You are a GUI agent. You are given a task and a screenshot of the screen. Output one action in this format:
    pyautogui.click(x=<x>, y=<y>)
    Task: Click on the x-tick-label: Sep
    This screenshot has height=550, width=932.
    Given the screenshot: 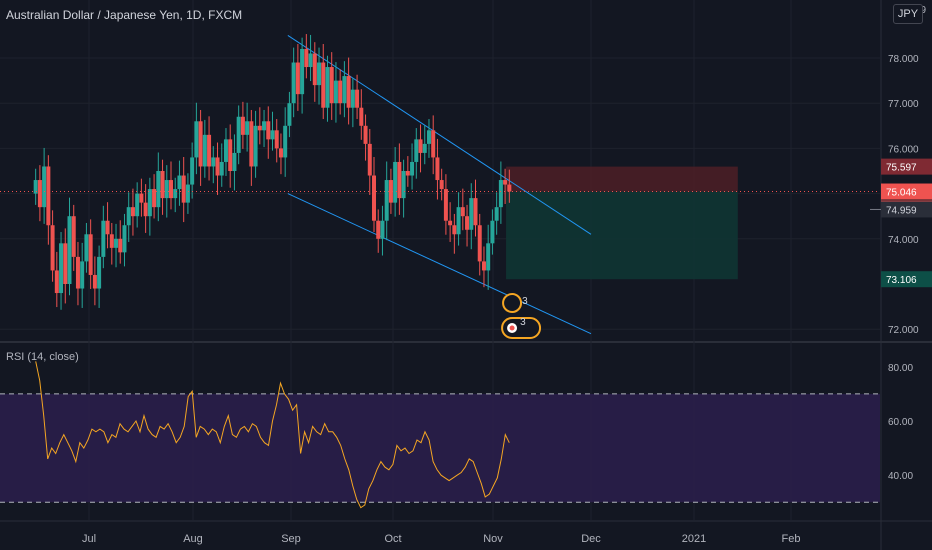 What is the action you would take?
    pyautogui.click(x=291, y=539)
    